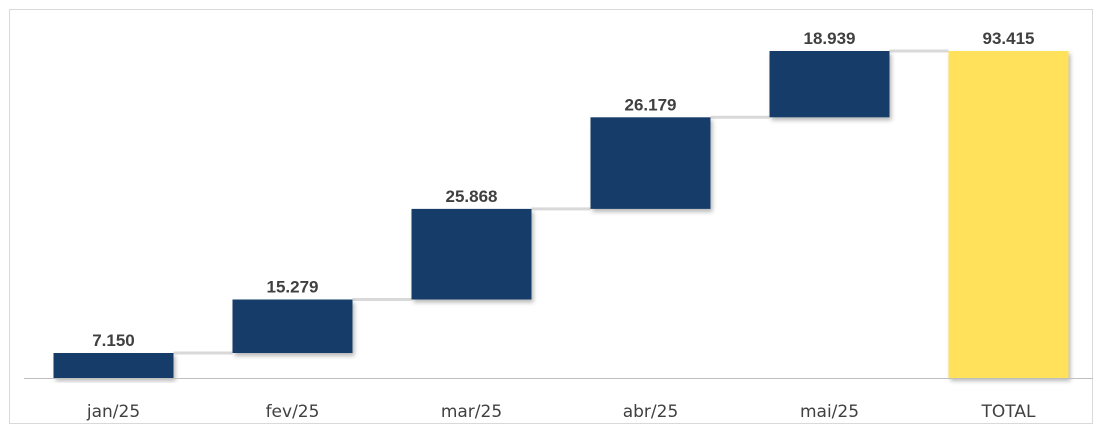 This screenshot has height=433, width=1103. What do you see at coordinates (1008, 412) in the screenshot?
I see `x-tick-total: TOTAL` at bounding box center [1008, 412].